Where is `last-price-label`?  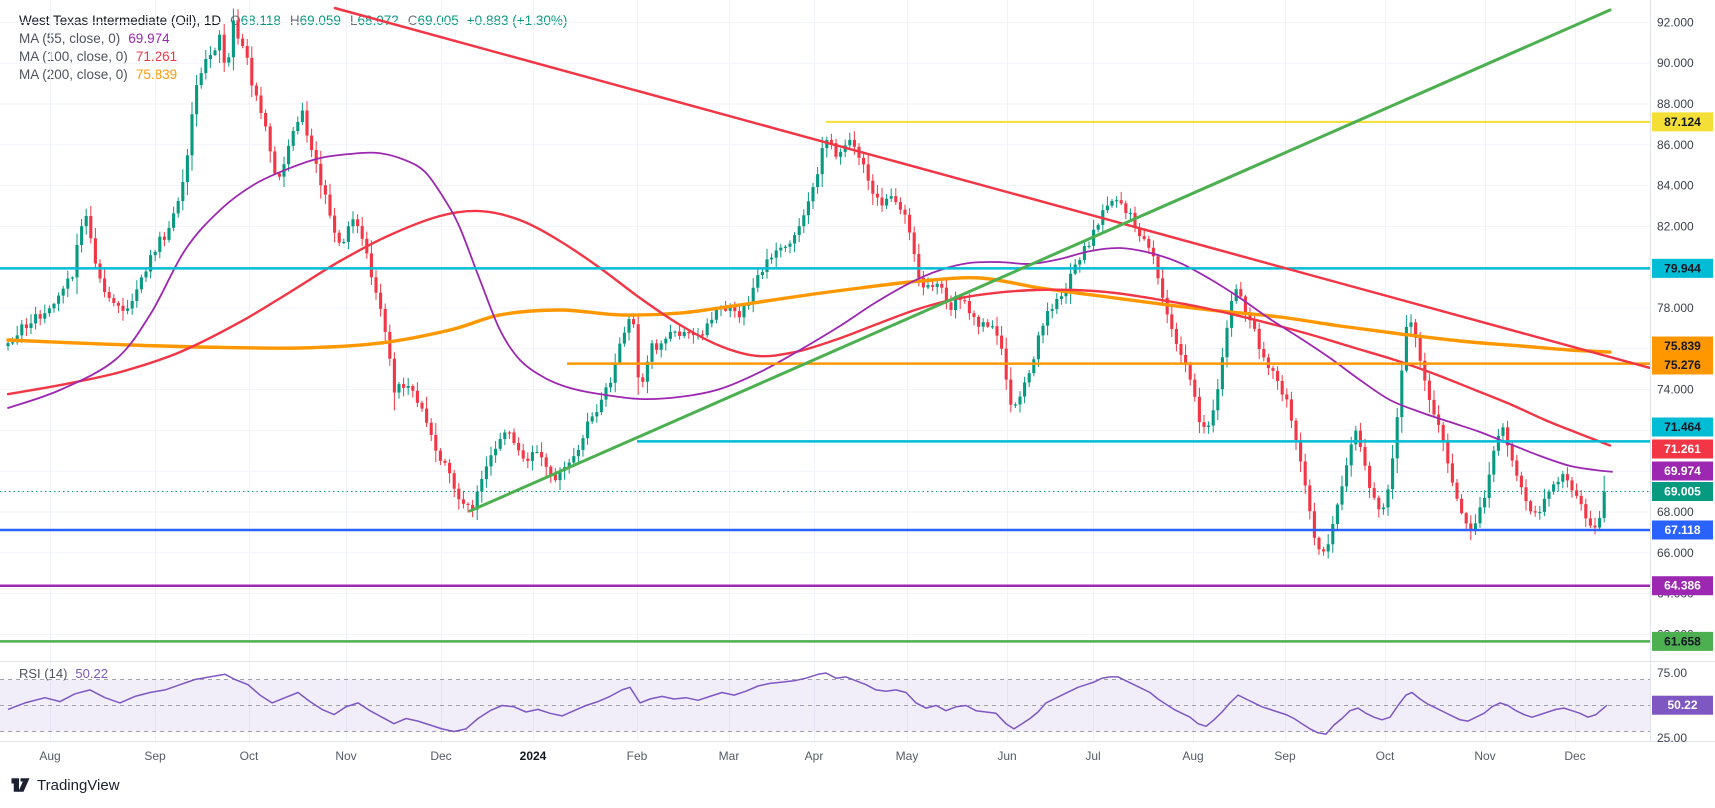 last-price-label is located at coordinates (1682, 491).